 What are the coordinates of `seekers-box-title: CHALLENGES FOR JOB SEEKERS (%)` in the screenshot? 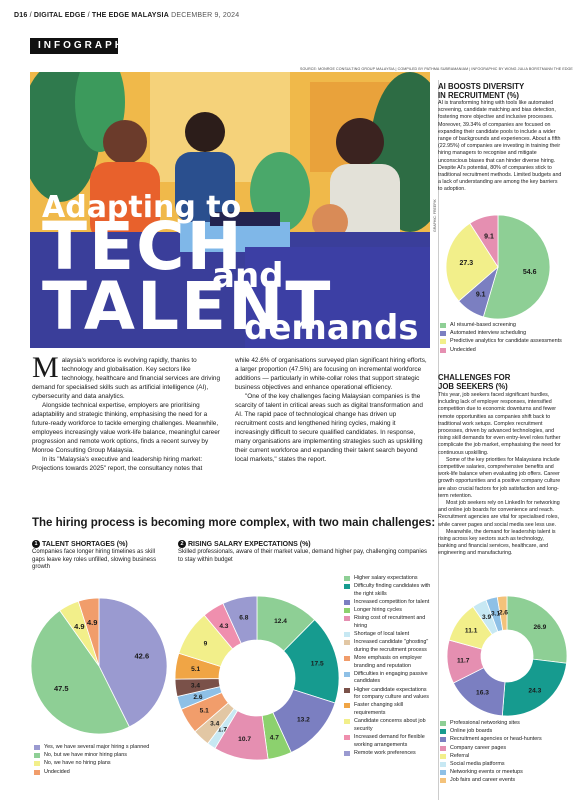 It's located at (474, 382).